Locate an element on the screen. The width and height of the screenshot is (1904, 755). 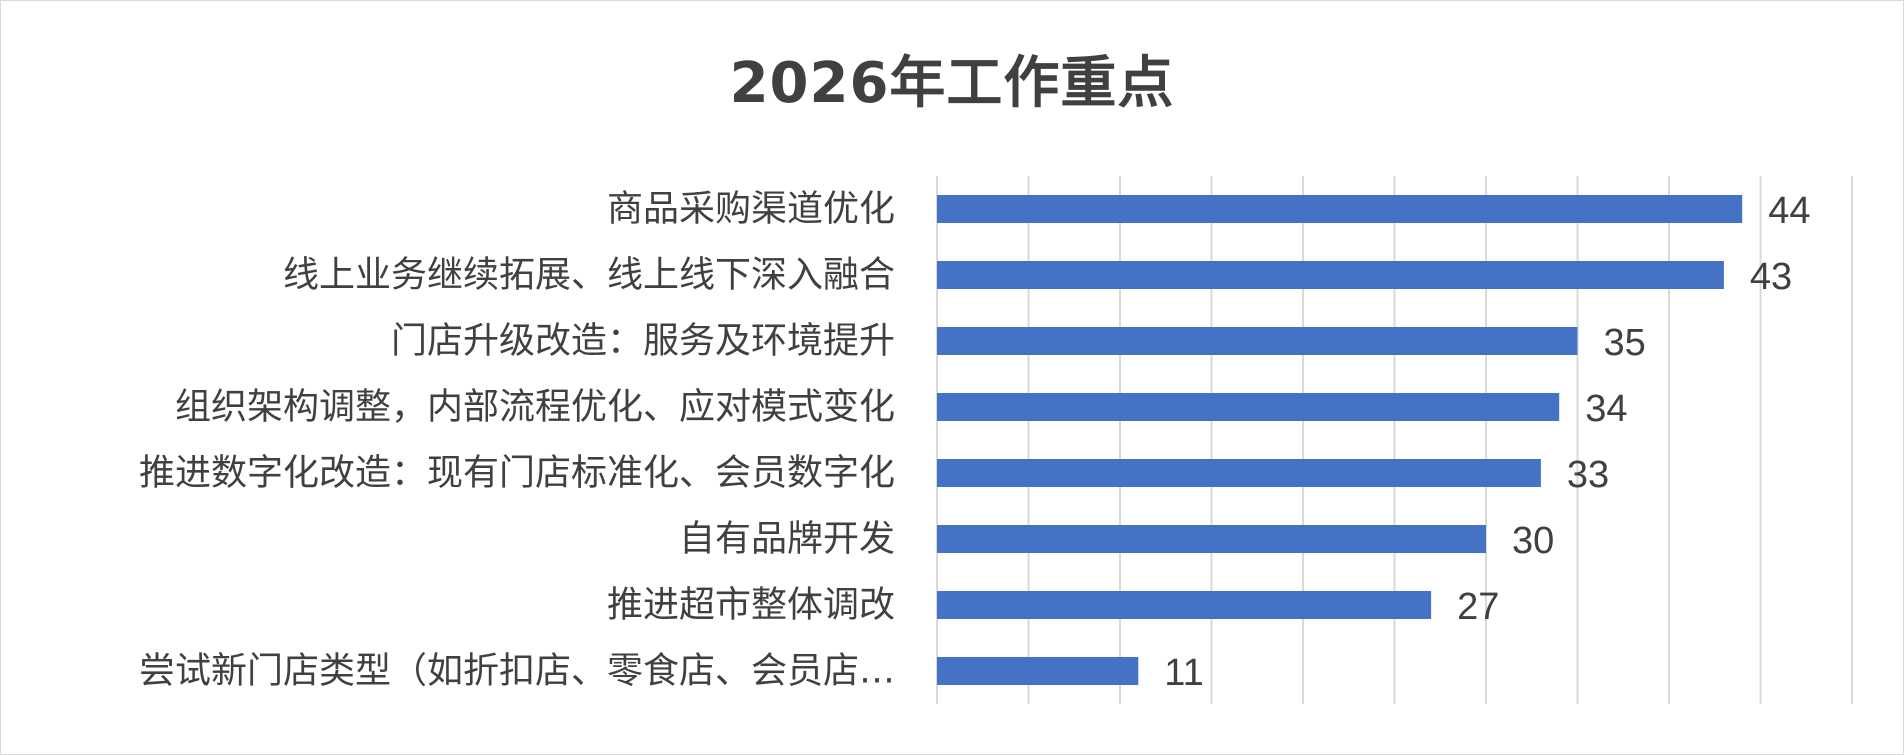
data-label: 34 is located at coordinates (1606, 409).